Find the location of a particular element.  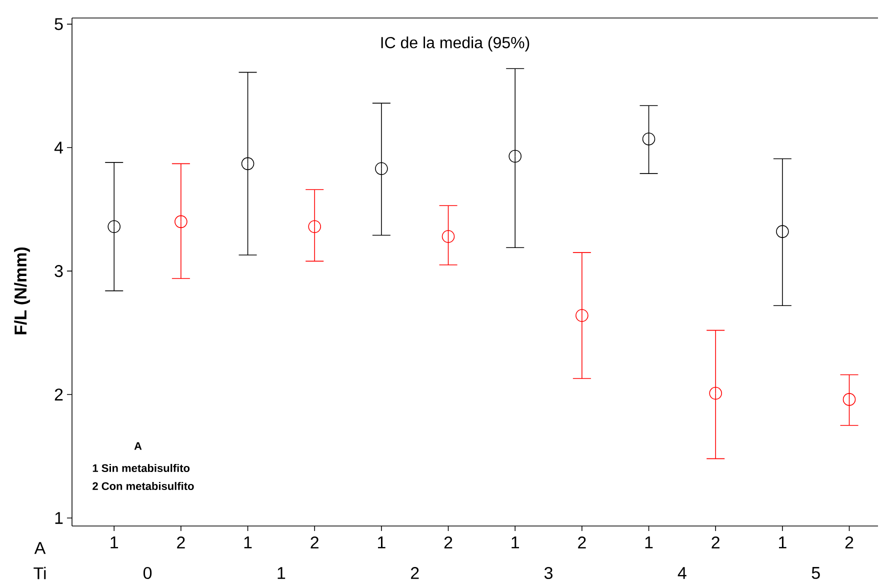

text: 1 is located at coordinates (282, 572).